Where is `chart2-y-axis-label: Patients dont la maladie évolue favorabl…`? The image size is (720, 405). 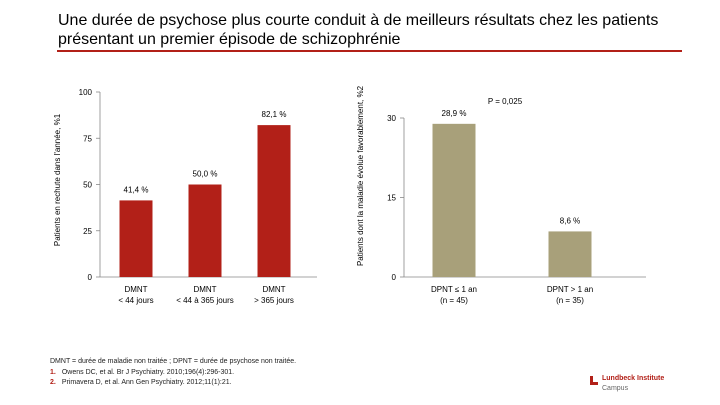 chart2-y-axis-label: Patients dont la maladie évolue favorabl… is located at coordinates (360, 175).